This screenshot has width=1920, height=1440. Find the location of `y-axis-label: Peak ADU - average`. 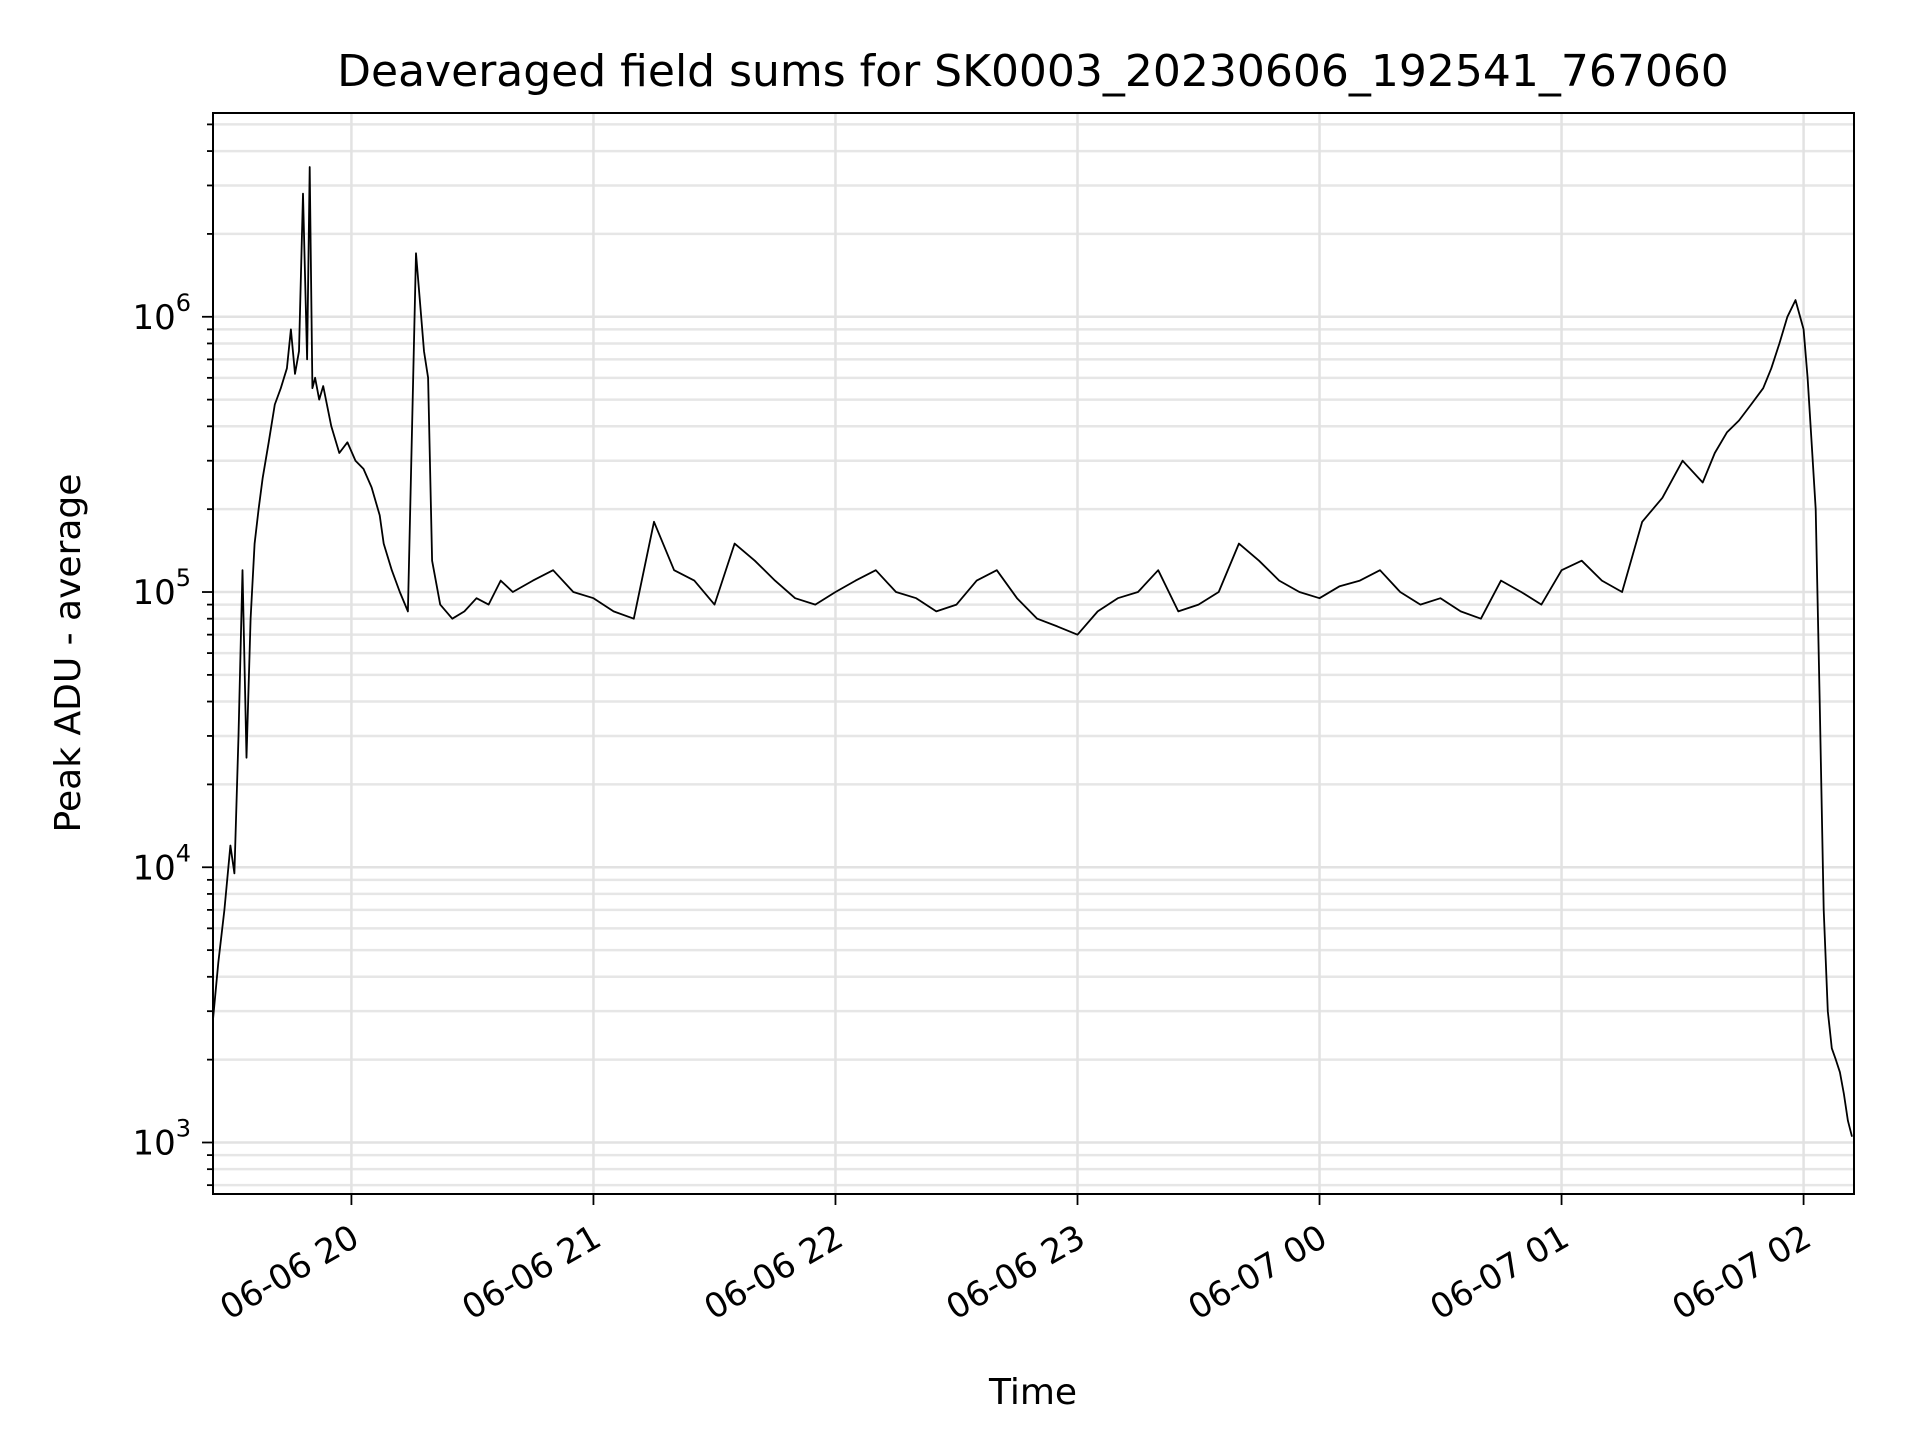

y-axis-label: Peak ADU - average is located at coordinates (68, 653).